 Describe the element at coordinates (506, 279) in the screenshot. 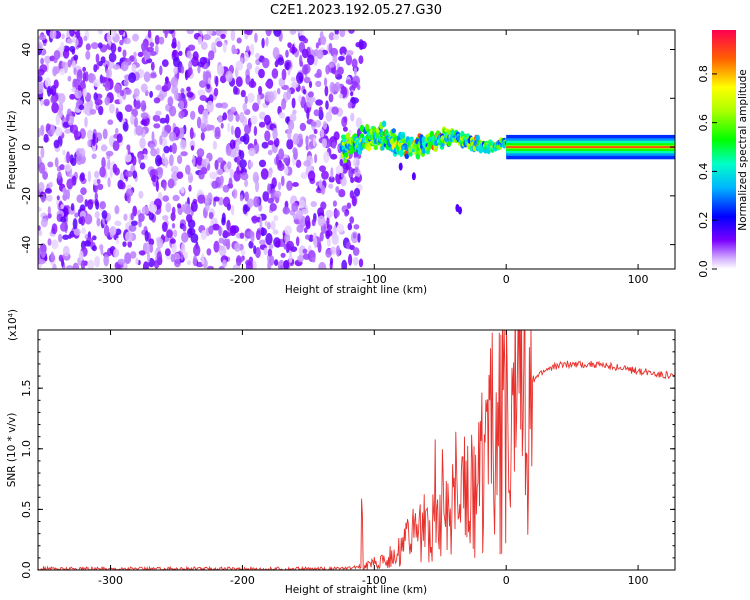

I see `x-tick-label: 0` at that location.